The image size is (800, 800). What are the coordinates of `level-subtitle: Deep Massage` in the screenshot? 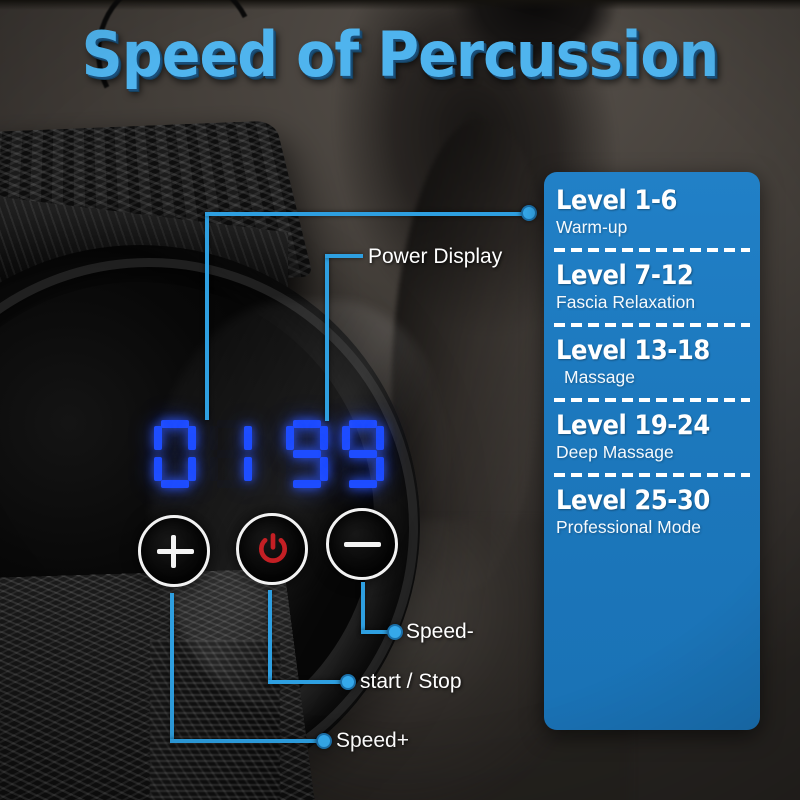 It's located at (652, 453).